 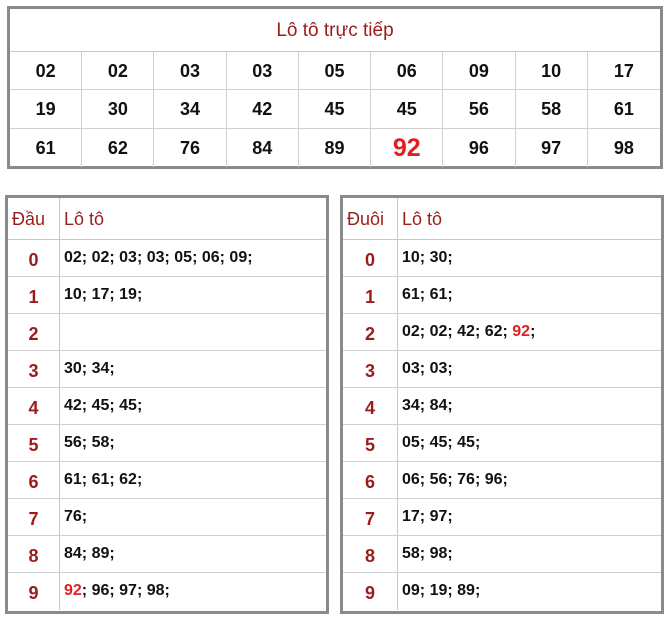 I want to click on table-row: 6 06; 56; 76; 96;, so click(x=502, y=480).